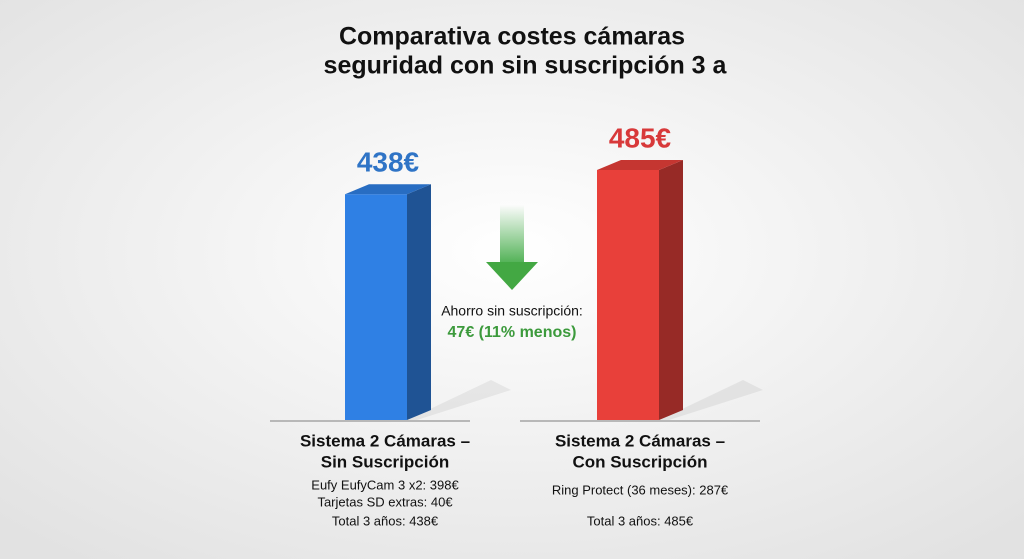  What do you see at coordinates (526, 66) in the screenshot?
I see `chart-title: seguridad con sin suscripción 3 a` at bounding box center [526, 66].